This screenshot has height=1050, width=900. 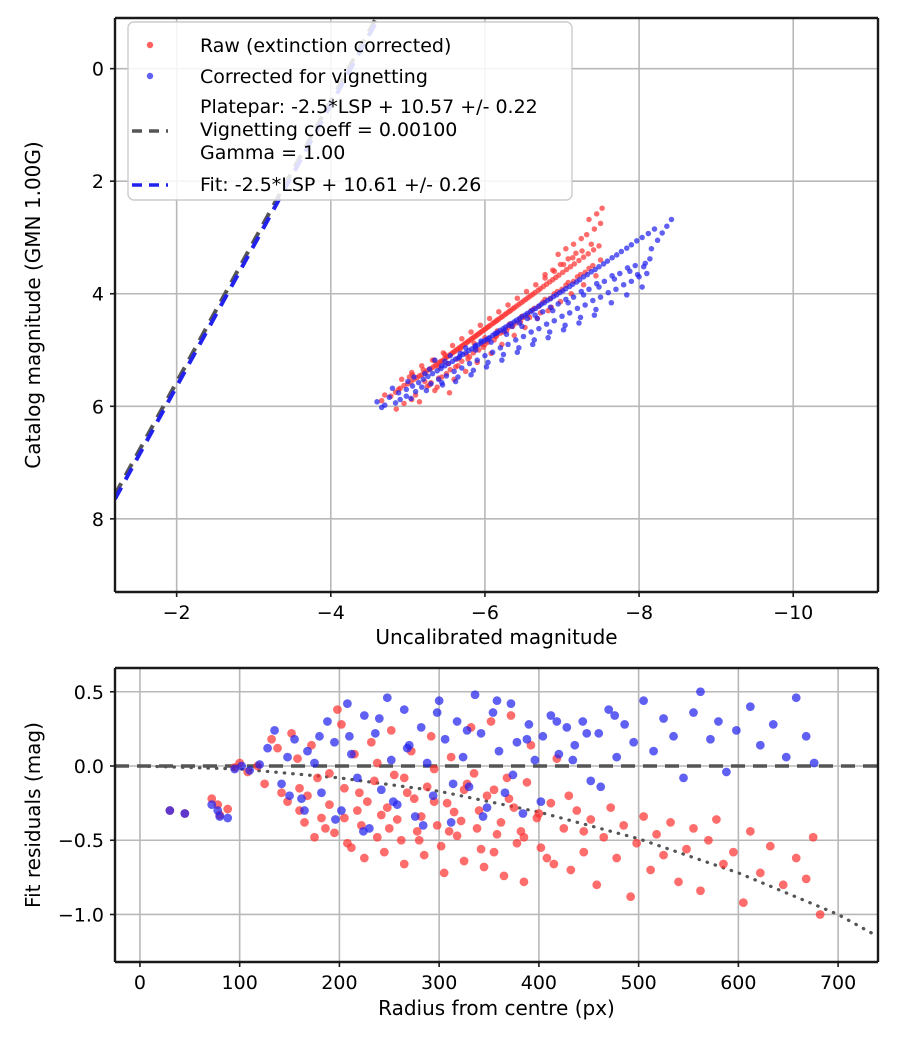 I want to click on bottom-xtick-label: 0, so click(x=140, y=983).